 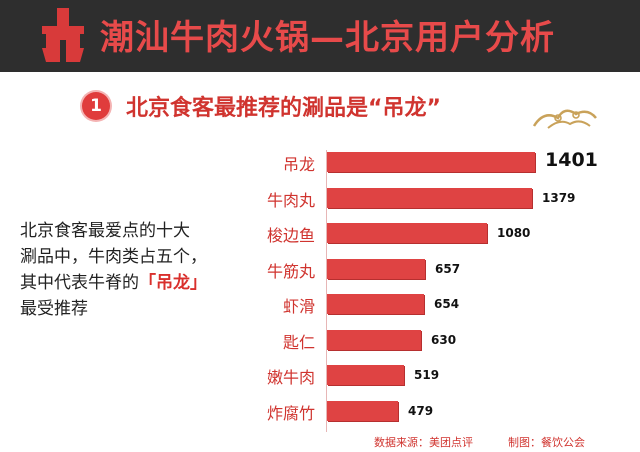 I want to click on headline: 1 北京食客最推荐的涮品是“吊龙”, so click(x=261, y=106).